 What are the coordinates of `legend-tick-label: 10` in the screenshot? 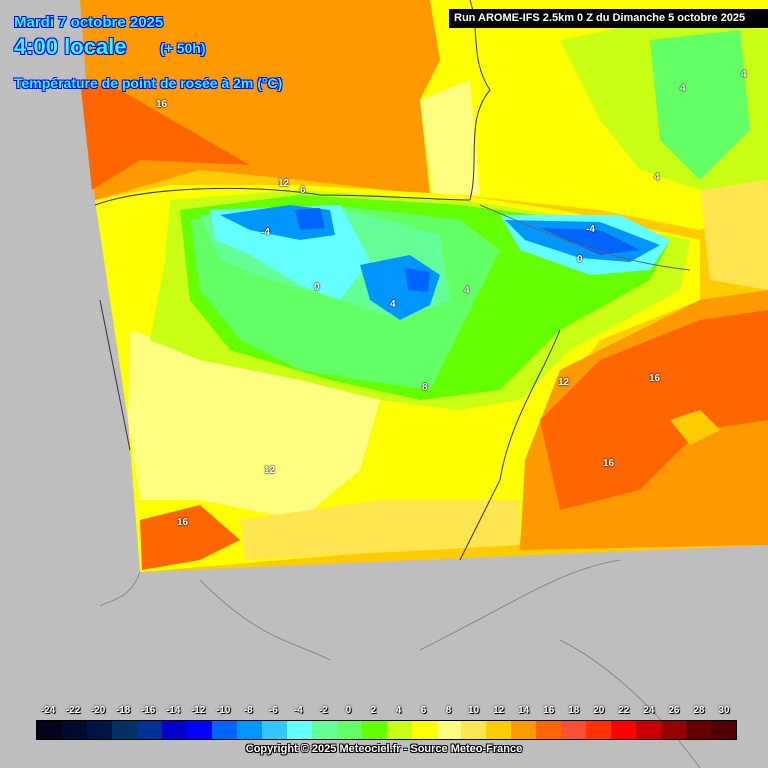 It's located at (474, 710).